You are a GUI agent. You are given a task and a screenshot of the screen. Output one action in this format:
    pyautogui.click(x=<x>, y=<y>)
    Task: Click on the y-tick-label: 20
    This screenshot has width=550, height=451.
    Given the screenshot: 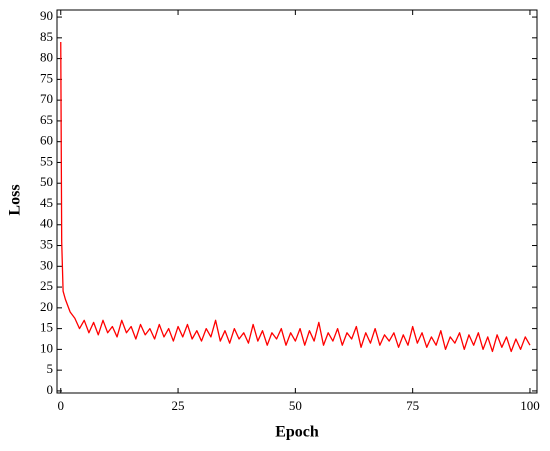 What is the action you would take?
    pyautogui.click(x=46, y=306)
    